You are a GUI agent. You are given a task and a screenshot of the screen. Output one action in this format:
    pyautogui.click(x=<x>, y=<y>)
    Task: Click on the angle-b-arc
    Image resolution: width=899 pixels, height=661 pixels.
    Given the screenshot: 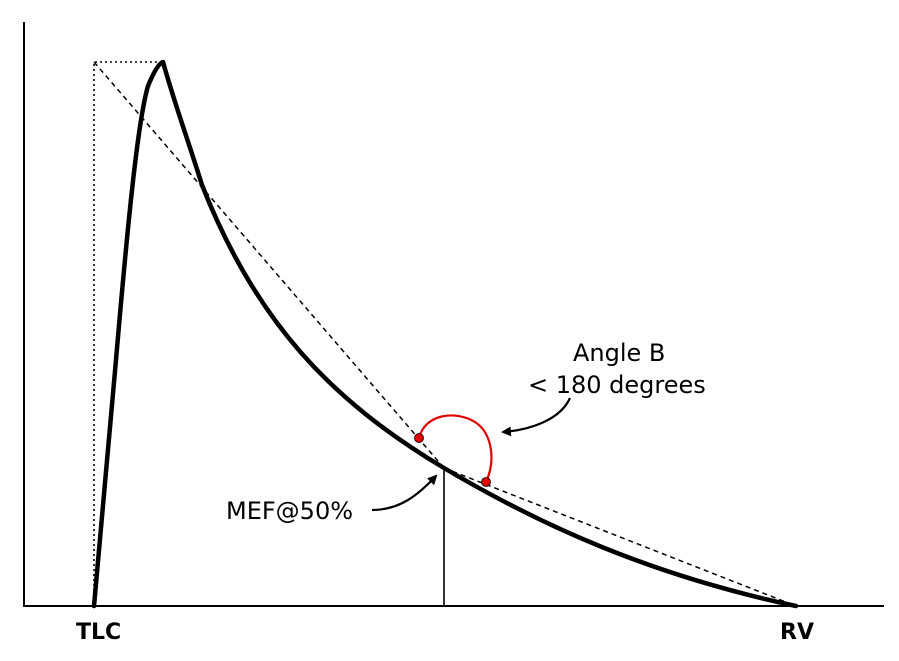 What is the action you would take?
    pyautogui.click(x=455, y=448)
    